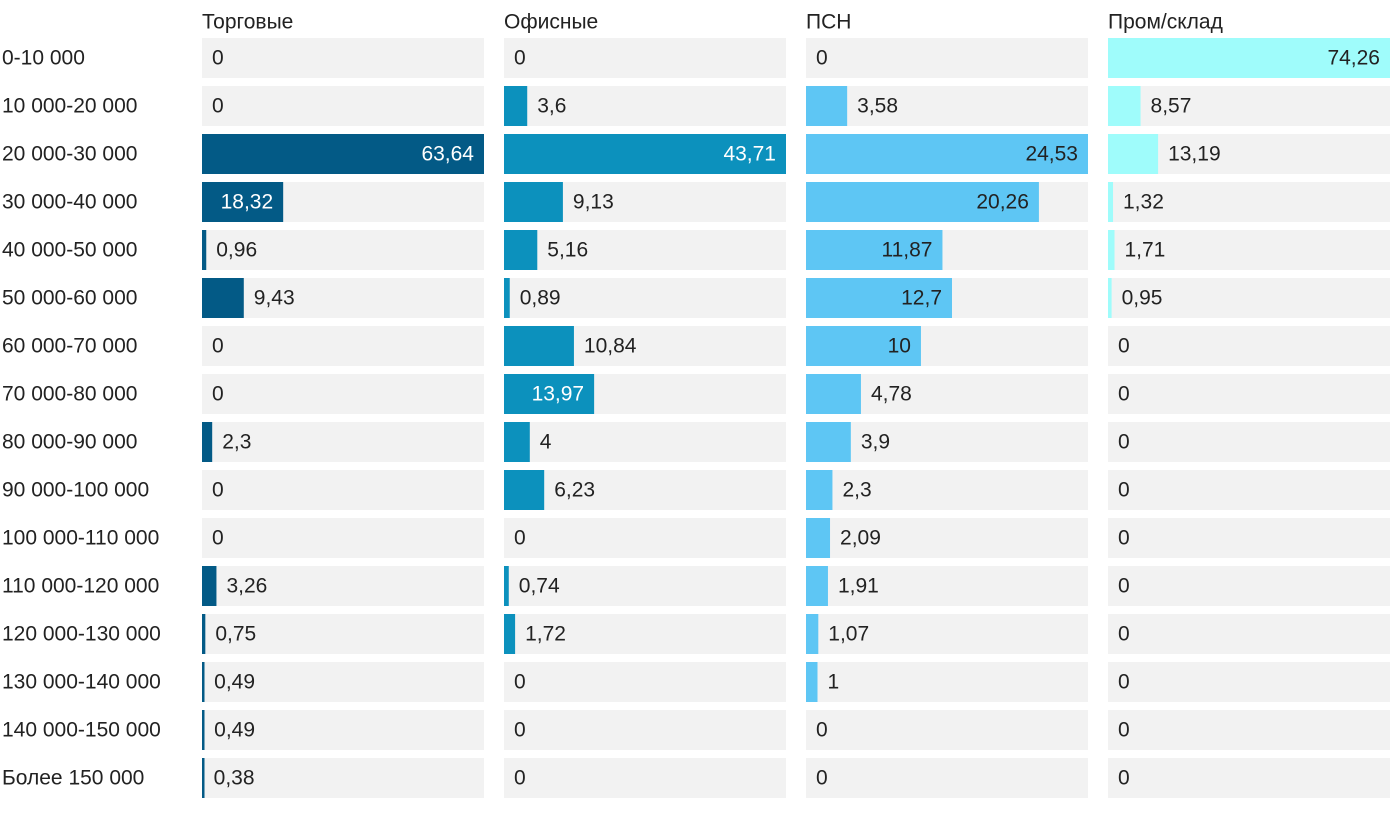  I want to click on category-label: 50 000-60 000, so click(69, 298).